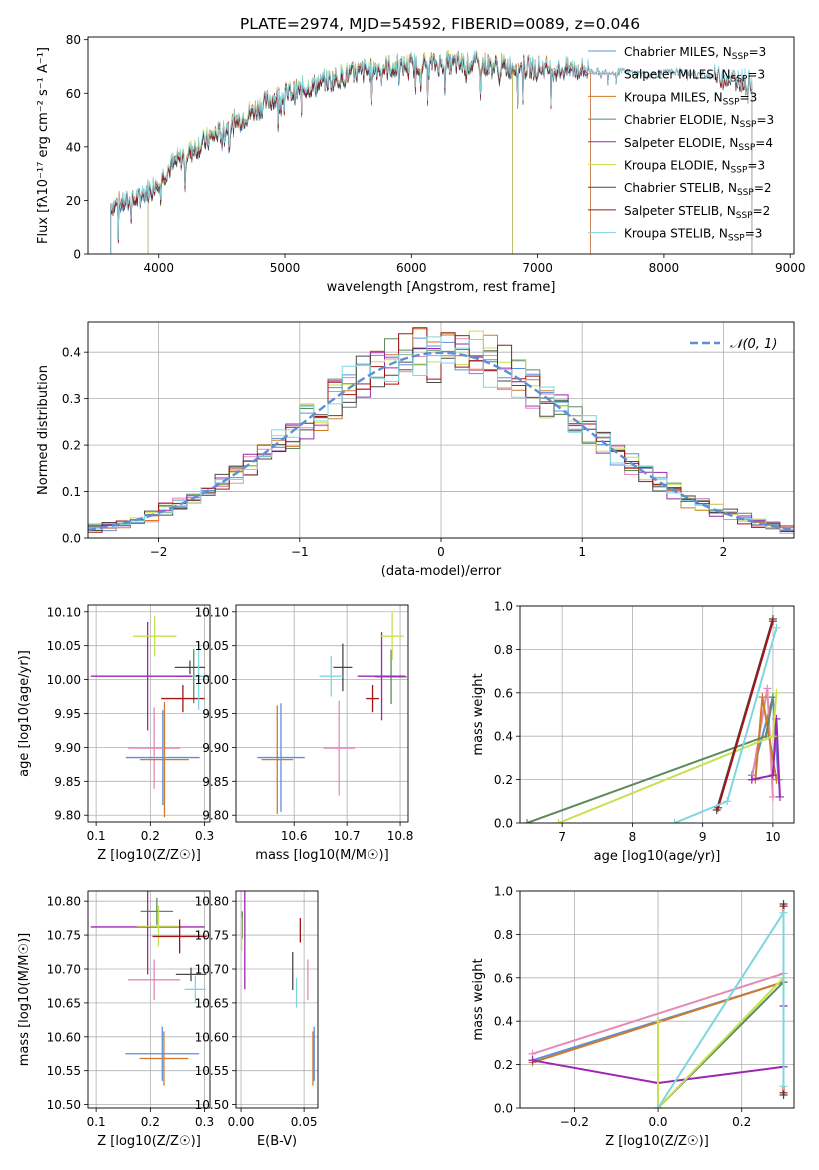 The width and height of the screenshot is (819, 1170). Describe the element at coordinates (698, 144) in the screenshot. I see `legend-entry: Salpeter ELODIE, NSSP=4` at that location.